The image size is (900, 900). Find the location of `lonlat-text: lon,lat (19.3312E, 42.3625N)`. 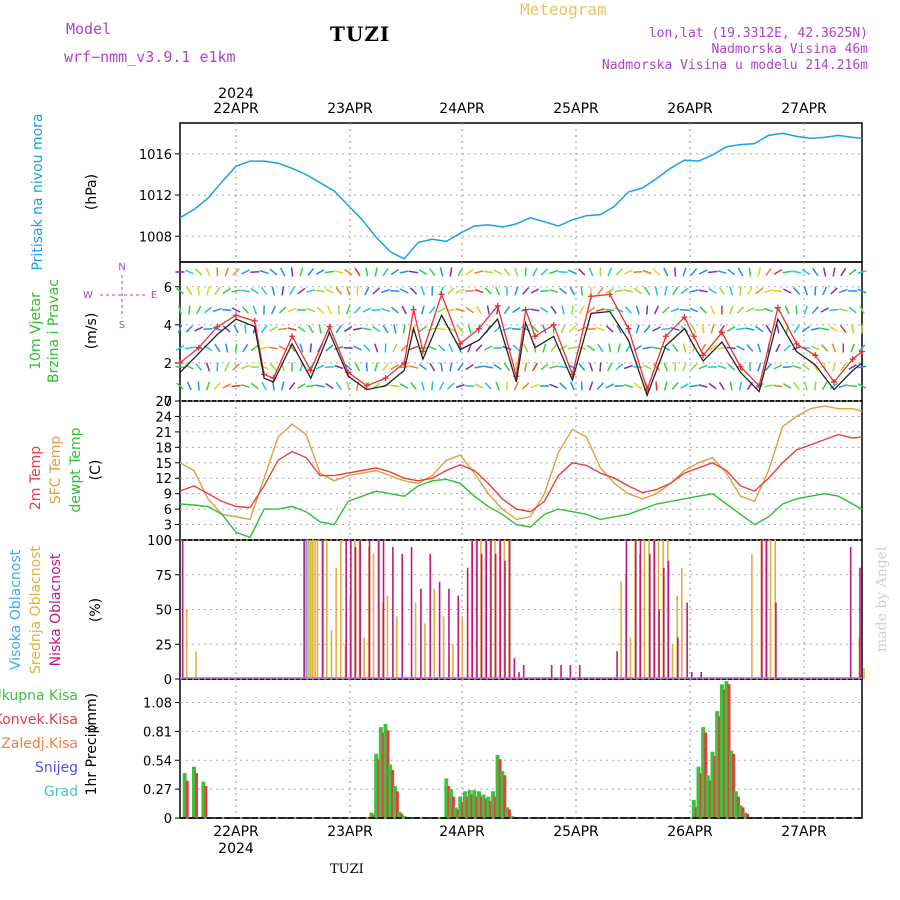

lonlat-text: lon,lat (19.3312E, 42.3625N) is located at coordinates (758, 33).